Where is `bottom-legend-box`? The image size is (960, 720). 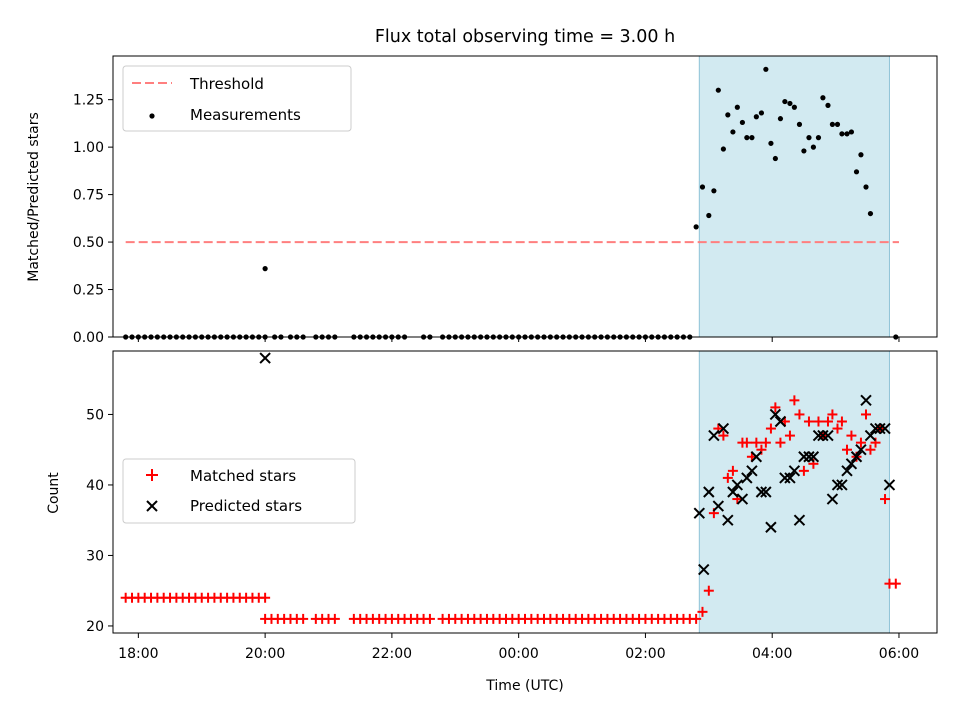
bottom-legend-box is located at coordinates (239, 491).